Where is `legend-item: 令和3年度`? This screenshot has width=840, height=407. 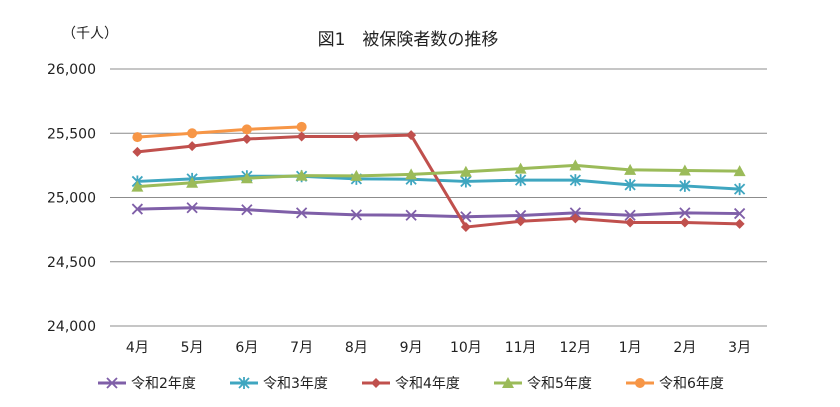 legend-item: 令和3年度 is located at coordinates (279, 384).